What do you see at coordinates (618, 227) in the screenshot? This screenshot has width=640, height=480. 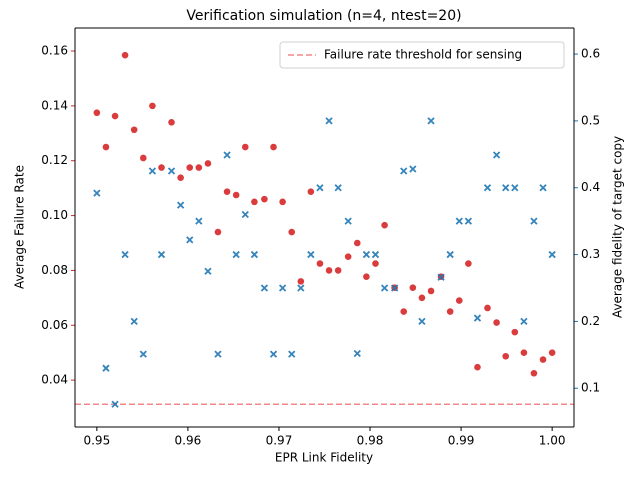 I see `y2-axis-label: Average fidelity of target copy` at bounding box center [618, 227].